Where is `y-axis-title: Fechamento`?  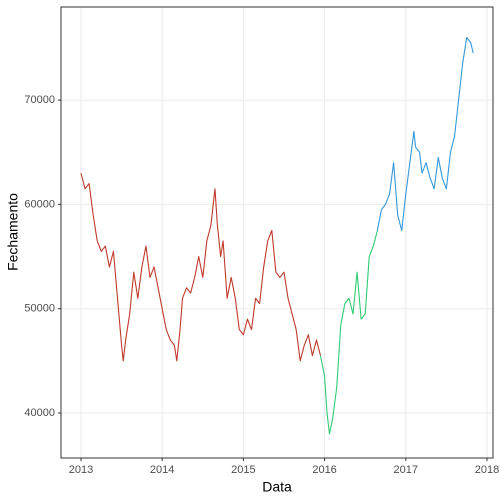
y-axis-title: Fechamento is located at coordinates (13, 232).